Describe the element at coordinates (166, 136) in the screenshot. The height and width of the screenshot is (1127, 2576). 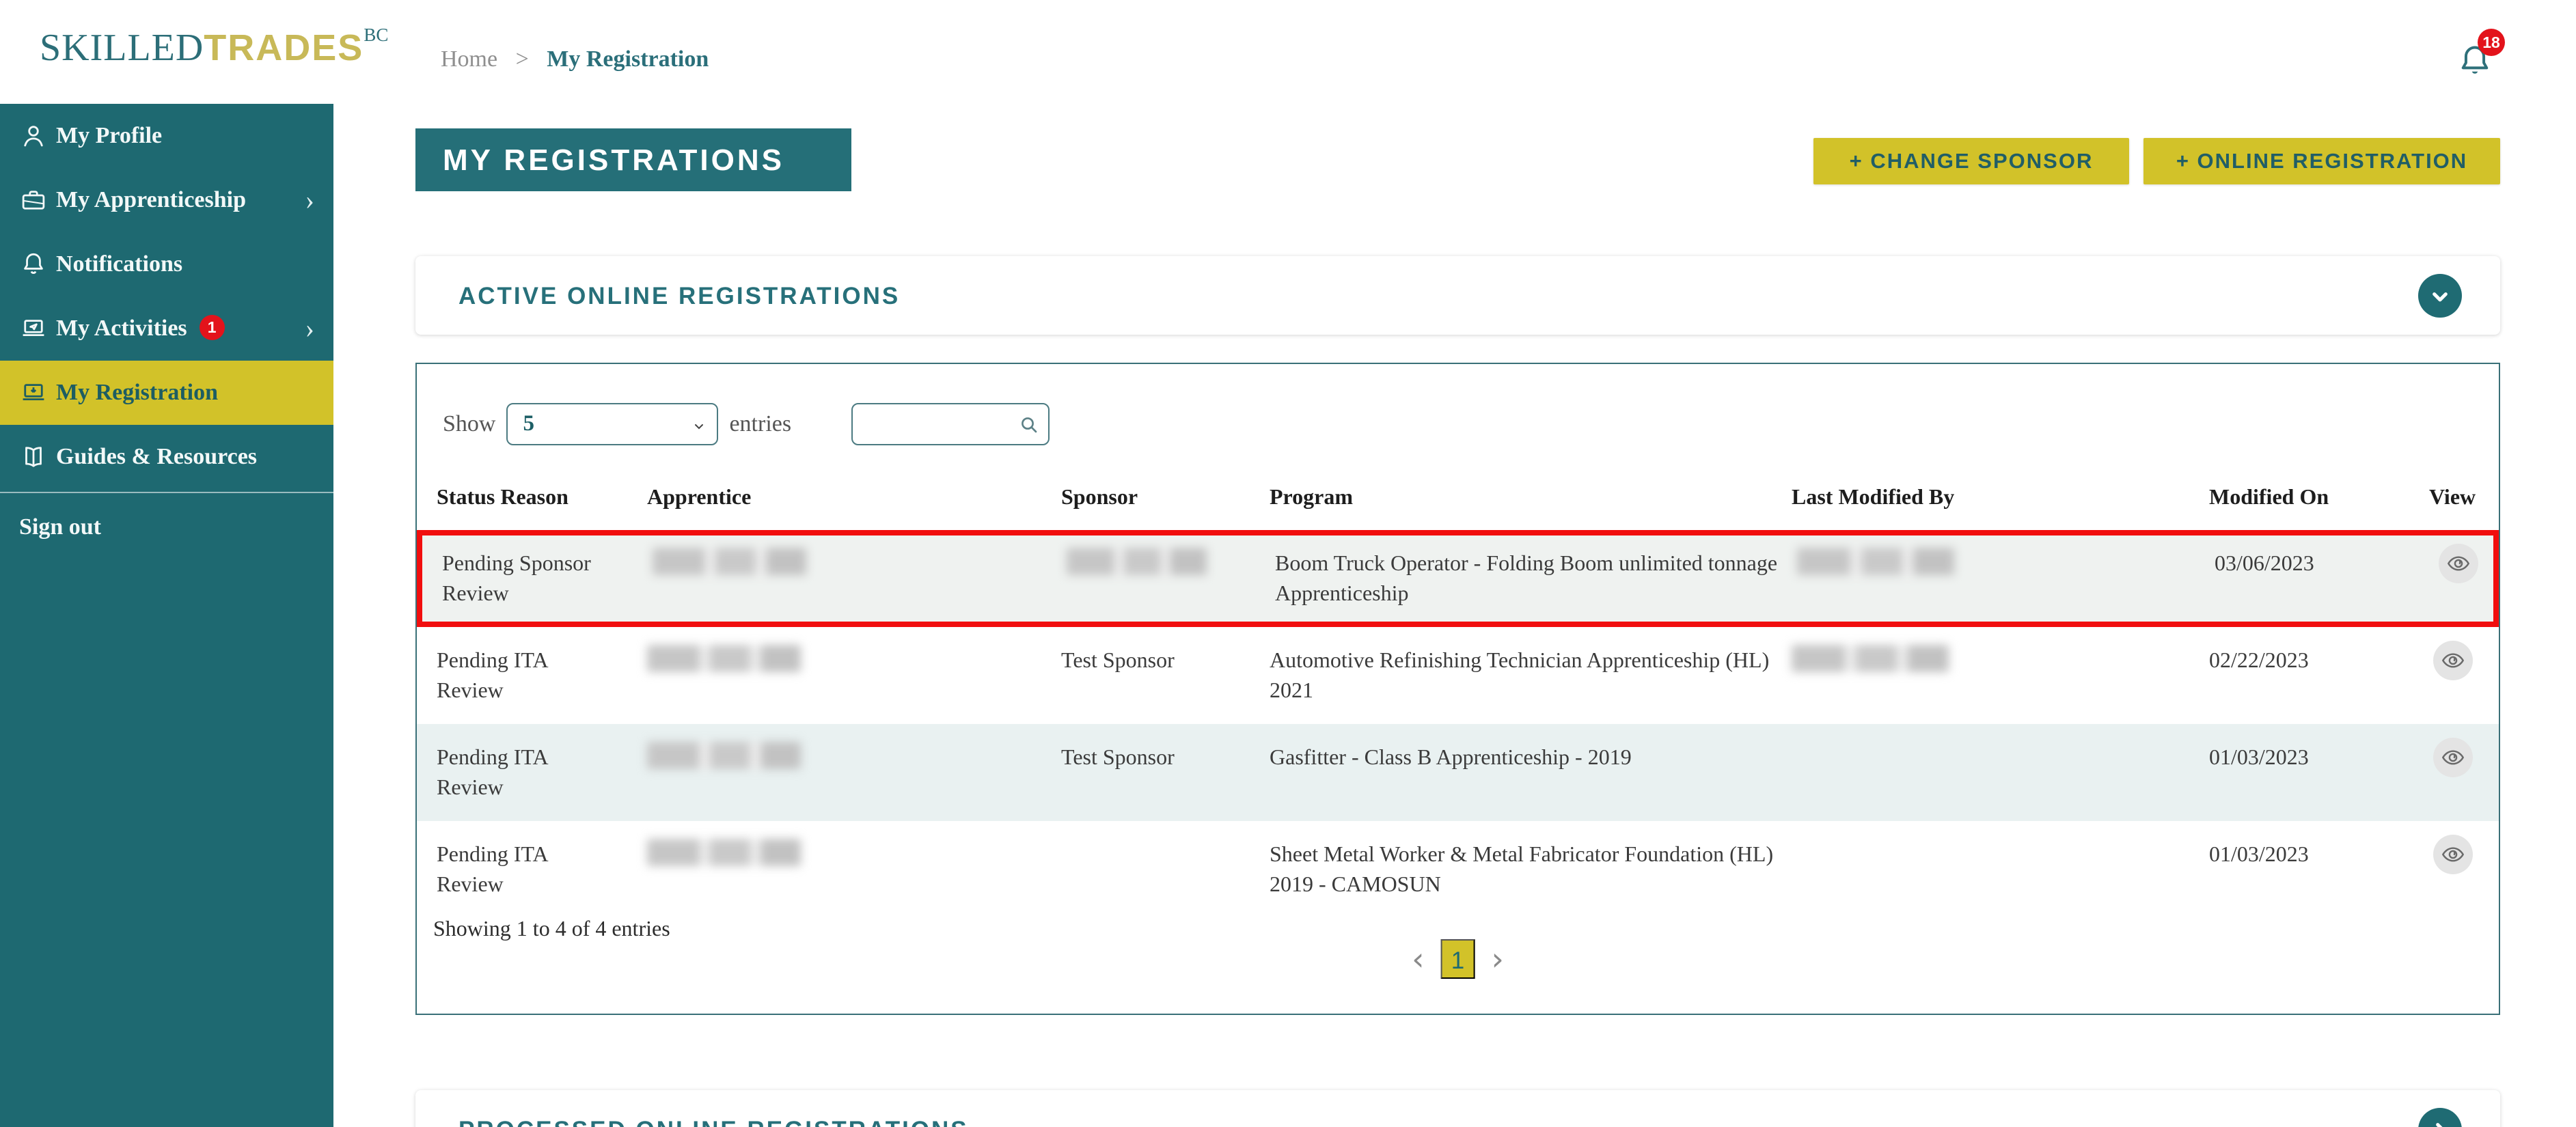
I see `sidebar-item-my-profile: My Profile` at that location.